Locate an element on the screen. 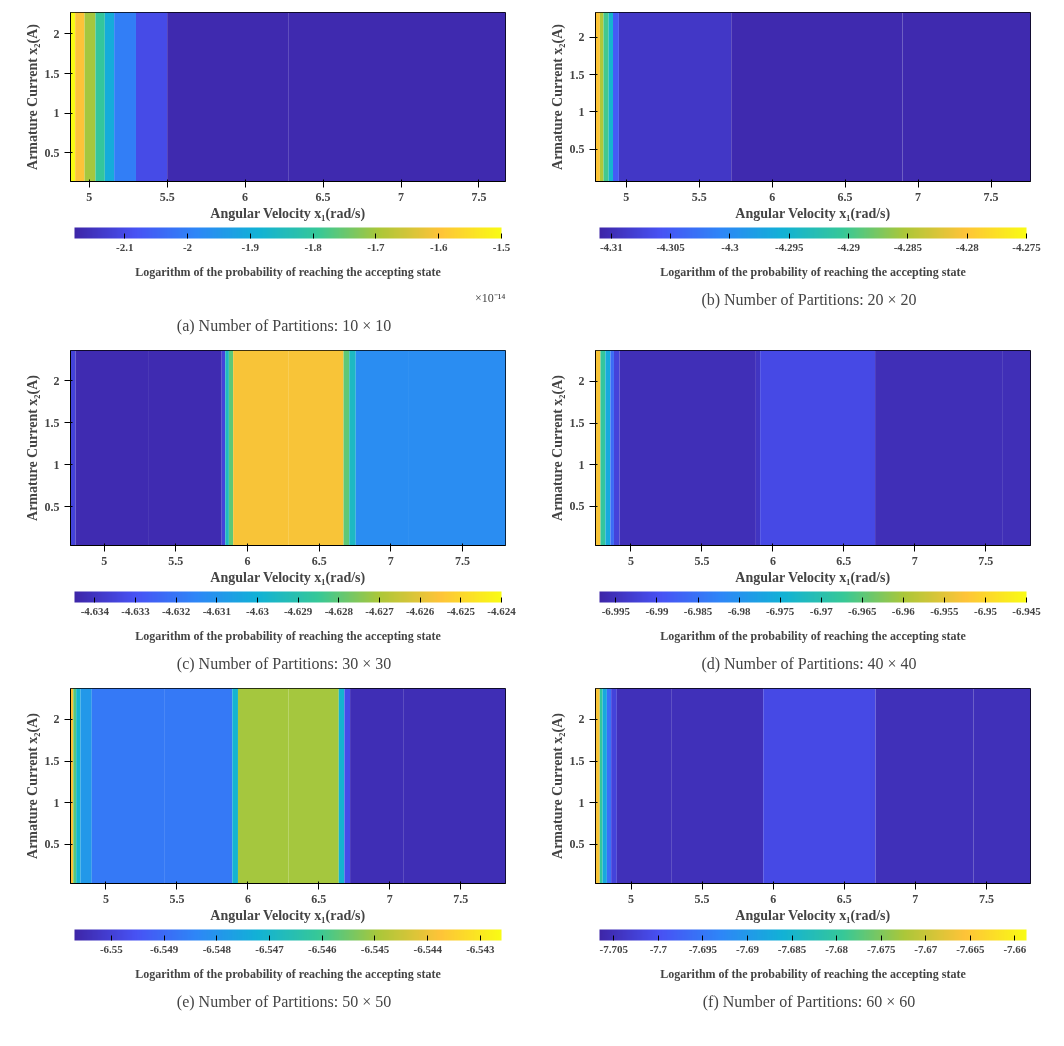  color-bar-label: -4.624 is located at coordinates (502, 610).